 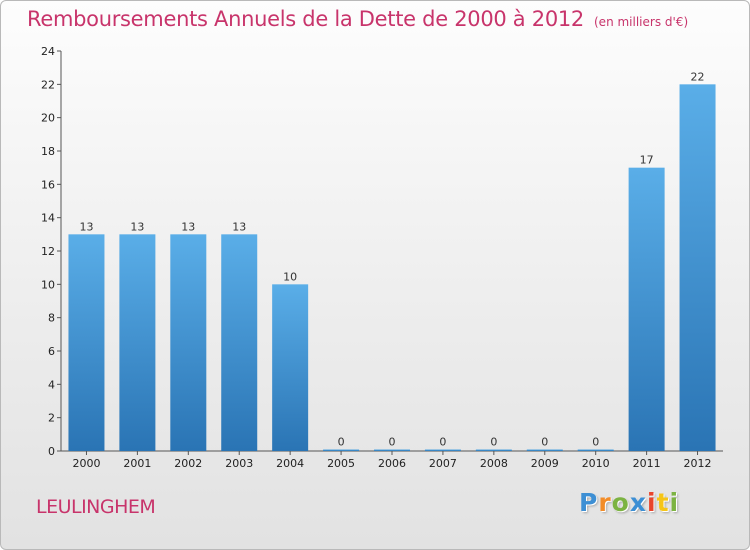 What do you see at coordinates (595, 442) in the screenshot?
I see `value-label-2010: 0` at bounding box center [595, 442].